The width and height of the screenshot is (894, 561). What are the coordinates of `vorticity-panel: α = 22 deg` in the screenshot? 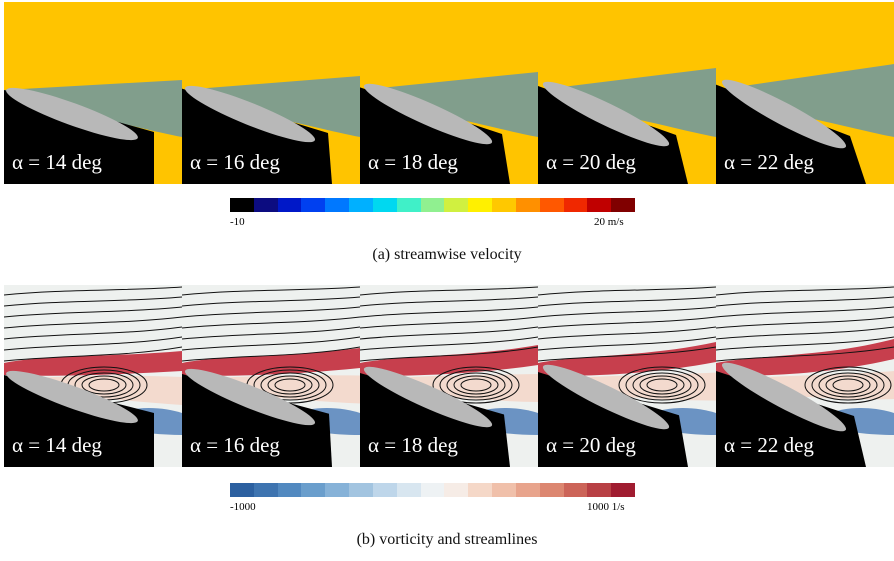 It's located at (805, 376).